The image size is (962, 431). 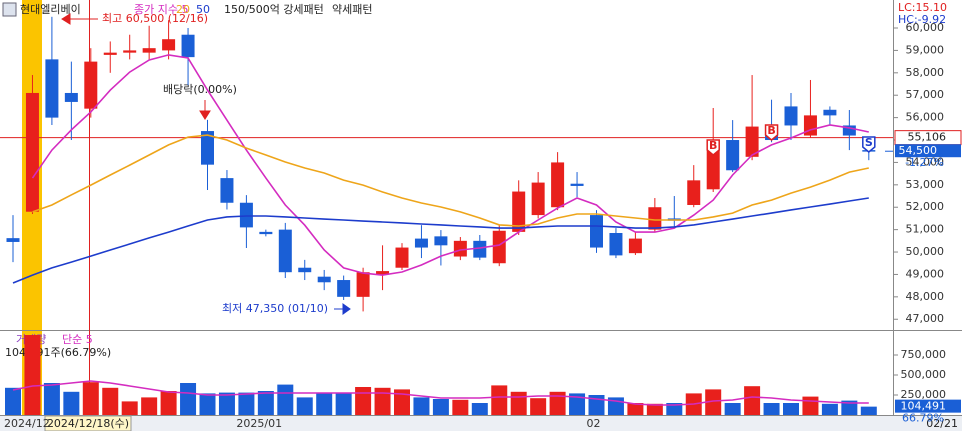 I want to click on ma-line, so click(x=440, y=393).